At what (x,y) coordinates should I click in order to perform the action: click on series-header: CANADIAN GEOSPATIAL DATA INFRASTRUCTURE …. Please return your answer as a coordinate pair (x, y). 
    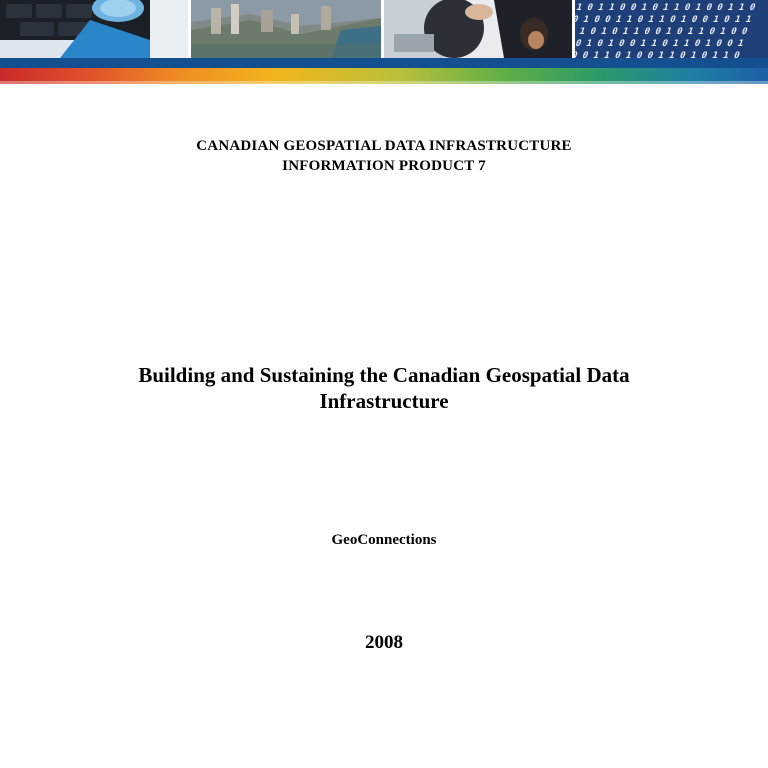
    Looking at the image, I should click on (384, 156).